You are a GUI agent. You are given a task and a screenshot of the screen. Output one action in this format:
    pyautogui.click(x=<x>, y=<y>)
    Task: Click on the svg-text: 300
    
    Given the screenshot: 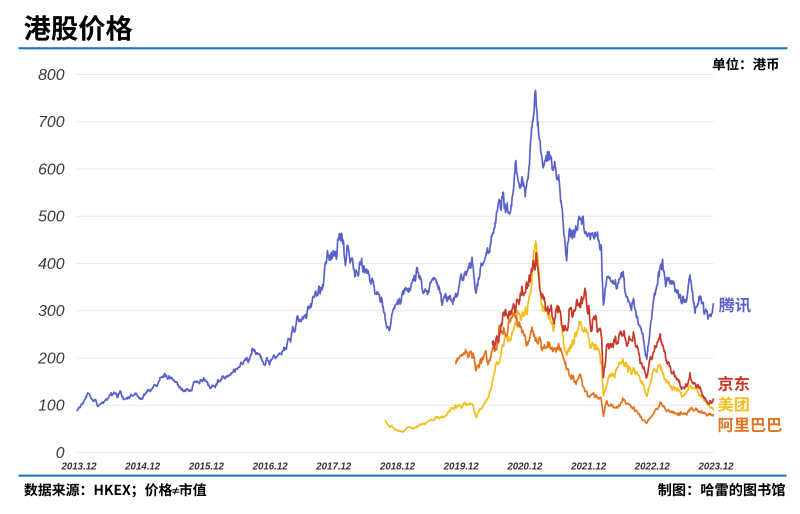 What is the action you would take?
    pyautogui.click(x=51, y=311)
    